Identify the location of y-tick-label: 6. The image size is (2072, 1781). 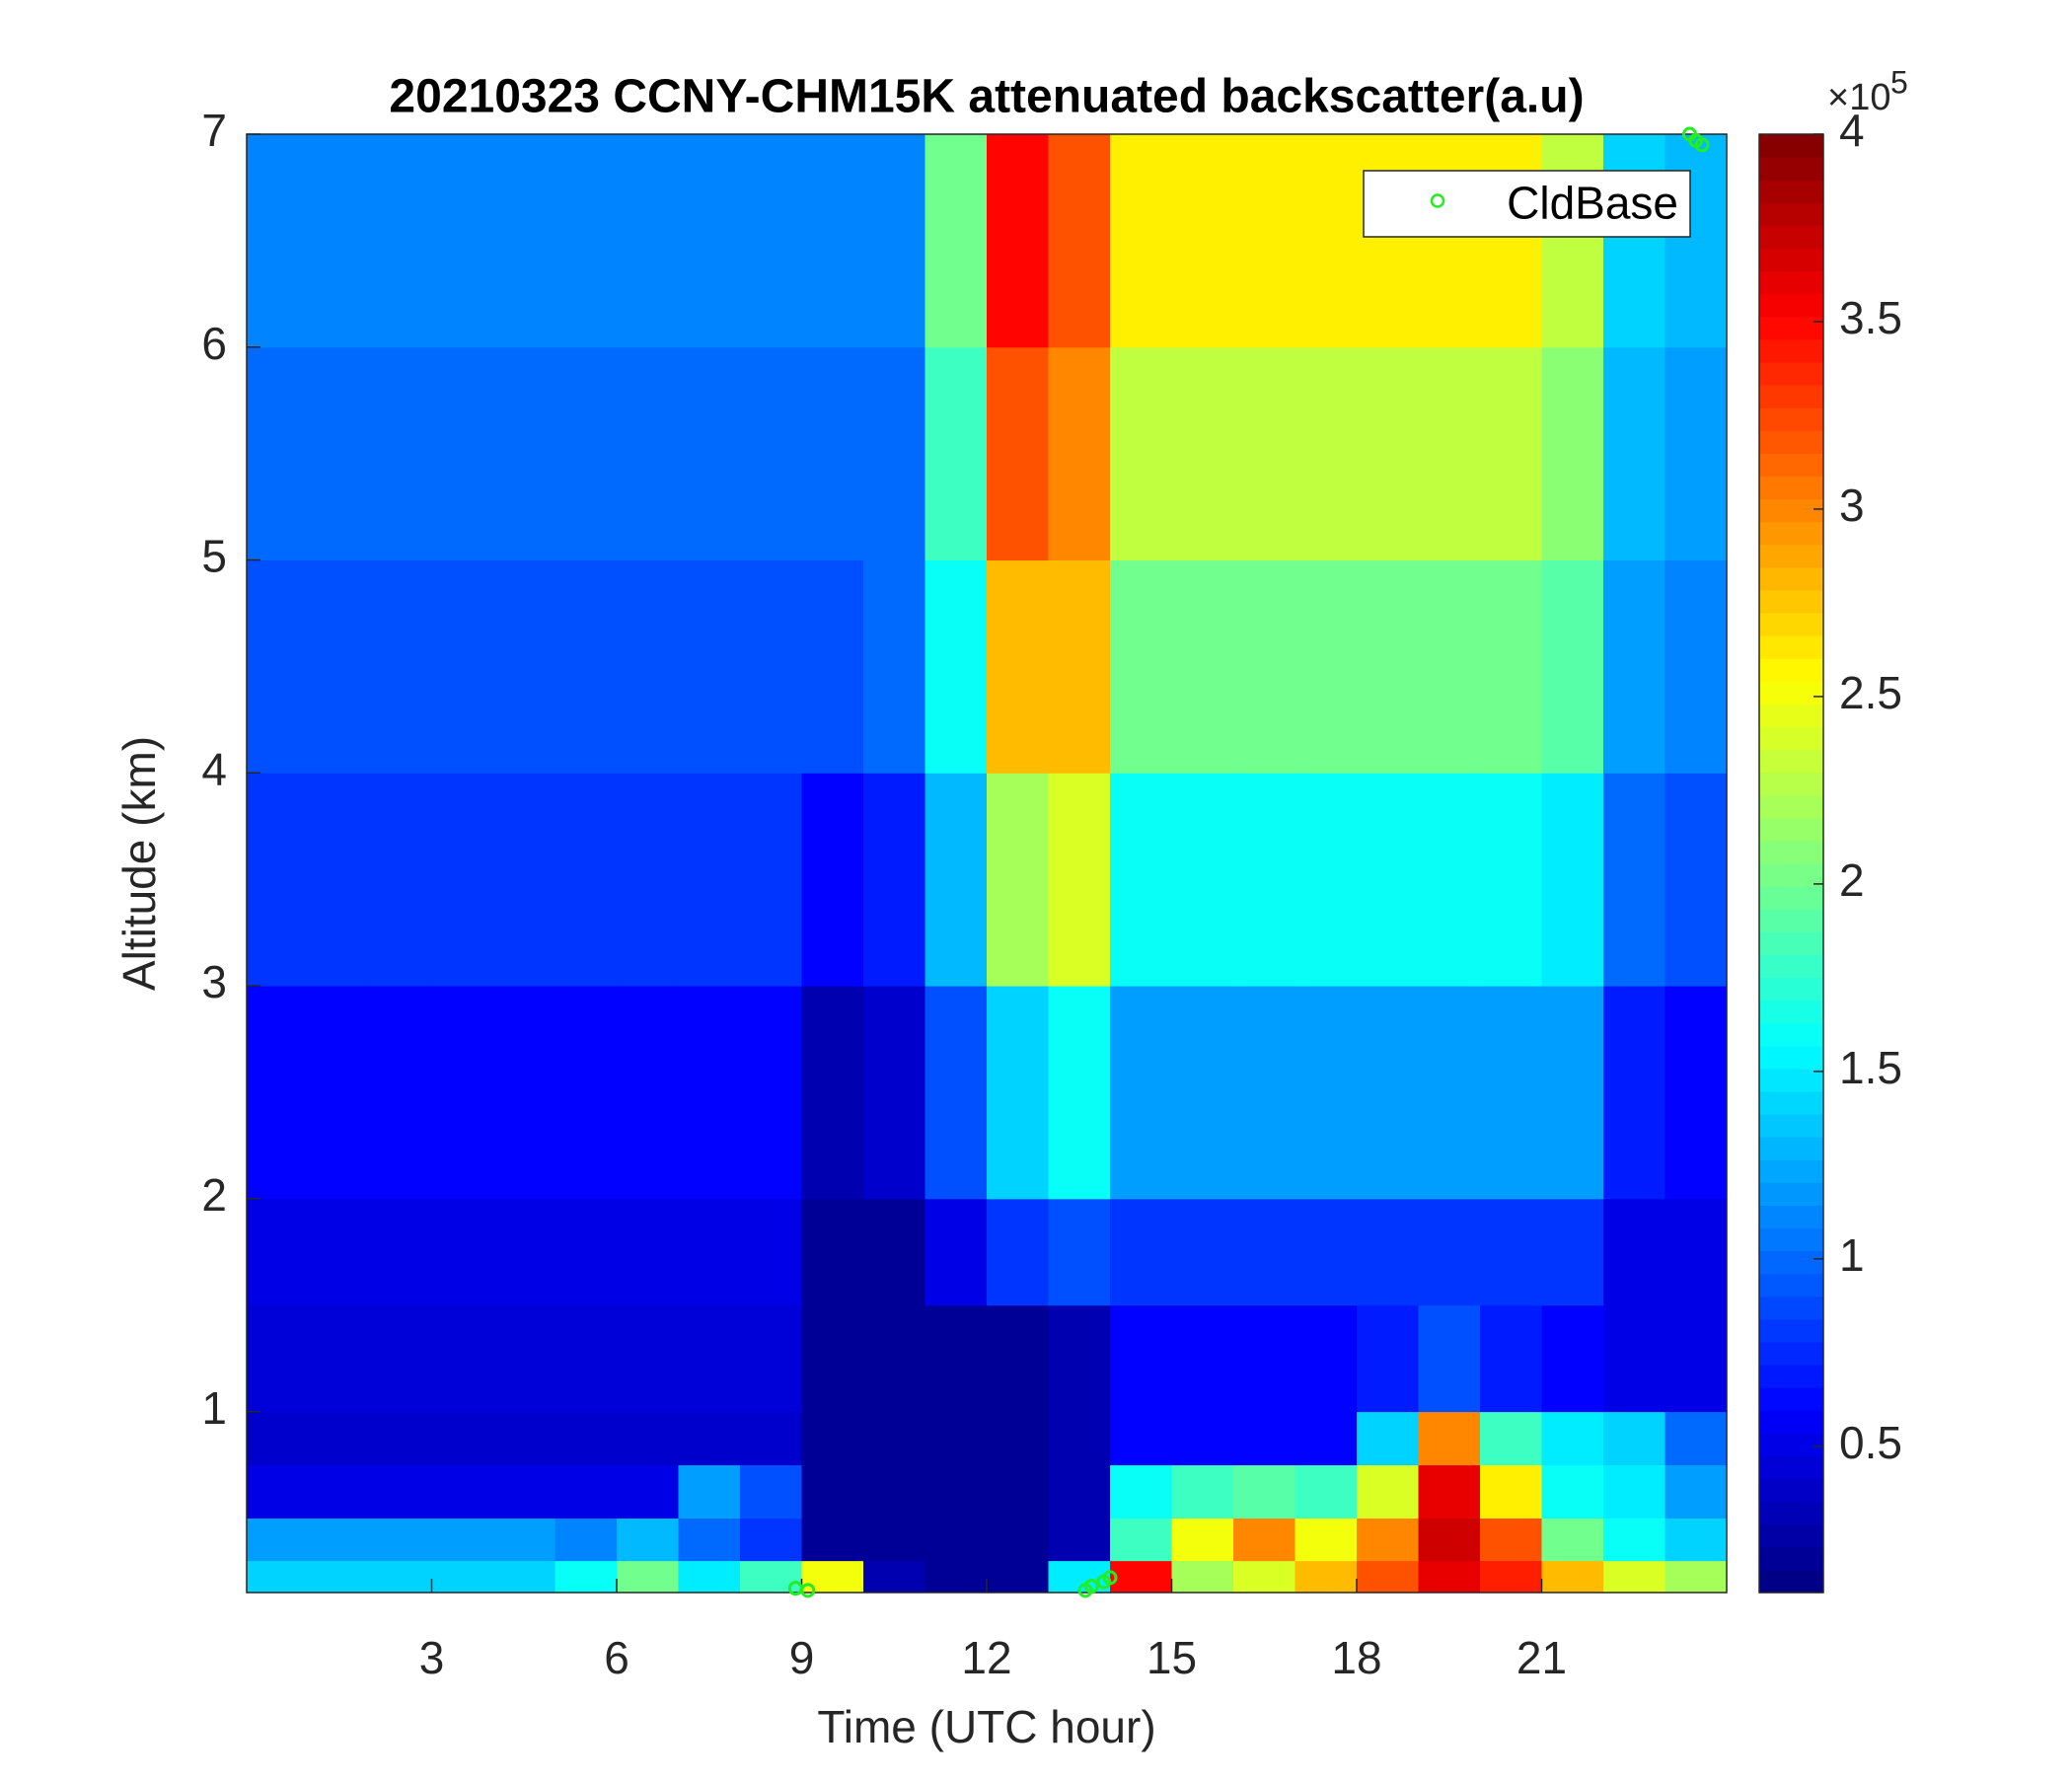
(214, 343).